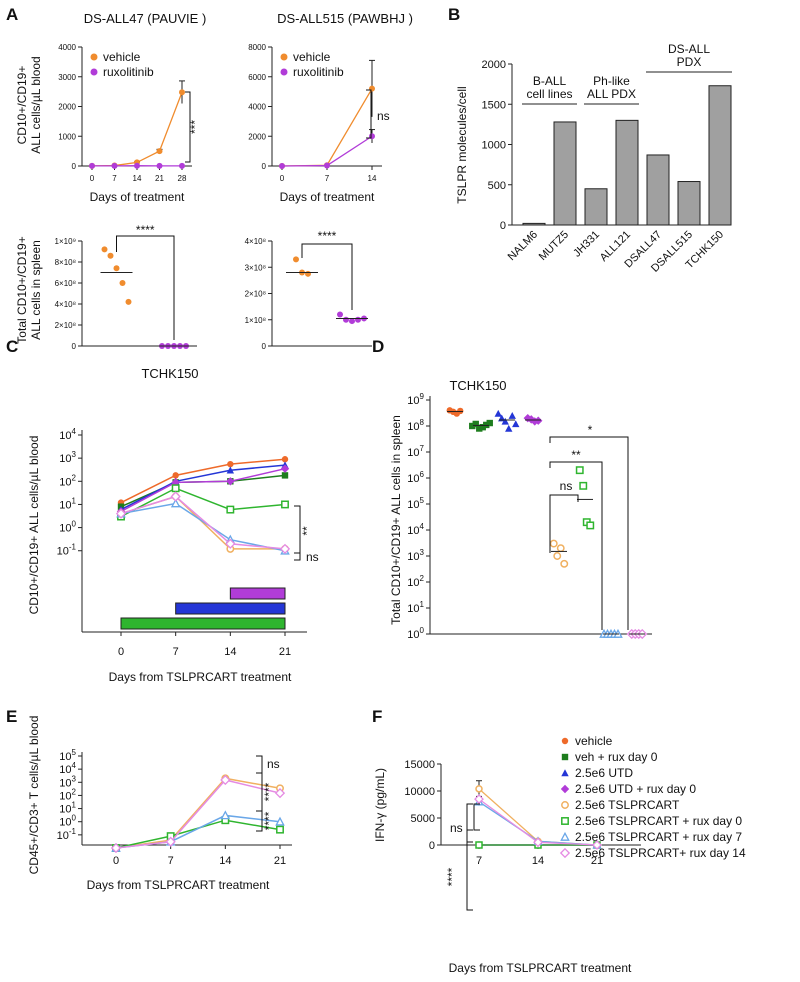 The height and width of the screenshot is (982, 800). I want to click on panel-label-a: A, so click(12, 14).